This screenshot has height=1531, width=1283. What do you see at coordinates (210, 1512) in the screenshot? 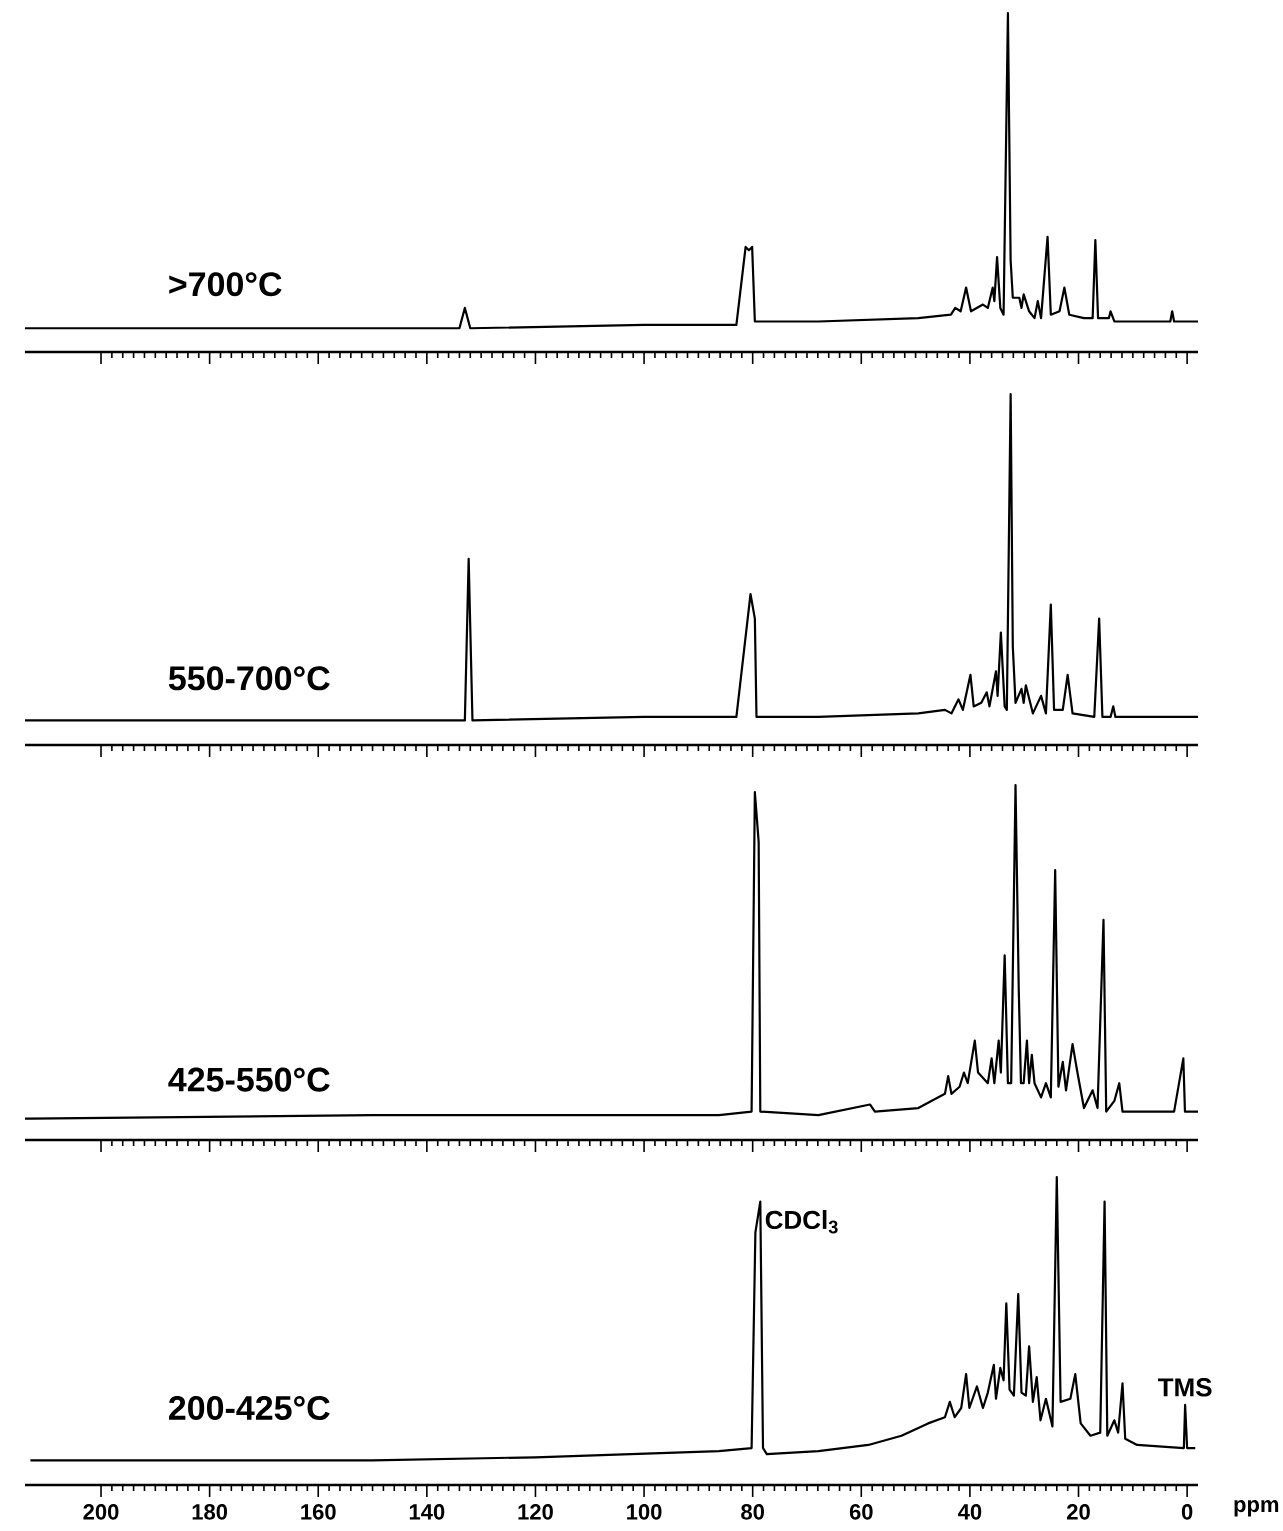
I see `x-tick-label: 180` at bounding box center [210, 1512].